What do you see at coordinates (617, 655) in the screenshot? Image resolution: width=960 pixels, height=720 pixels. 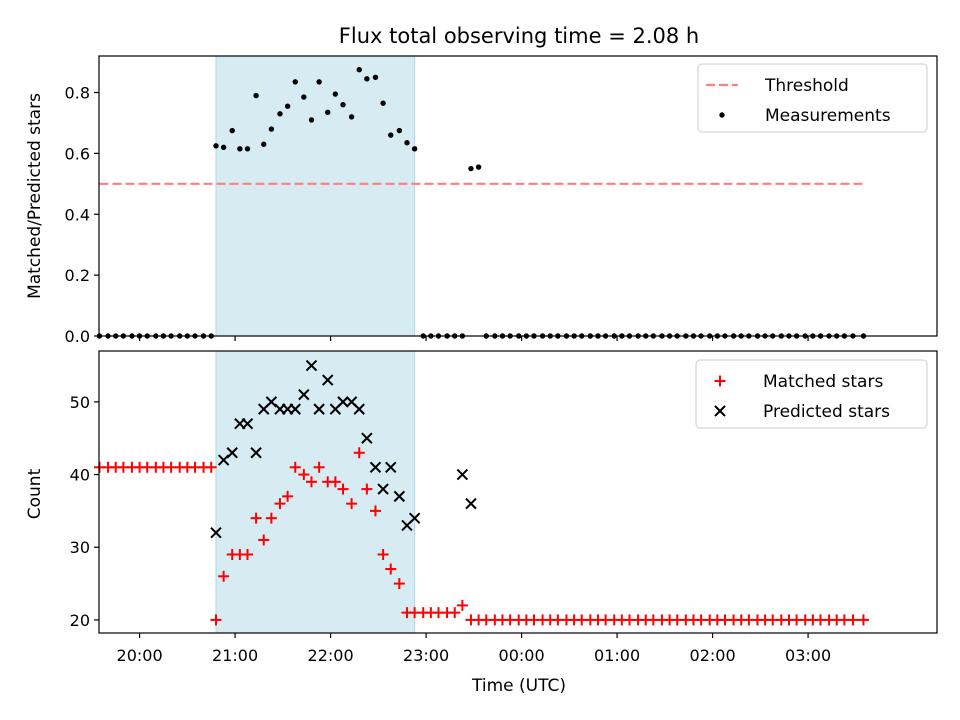 I see `x-tick-label: 01:00` at bounding box center [617, 655].